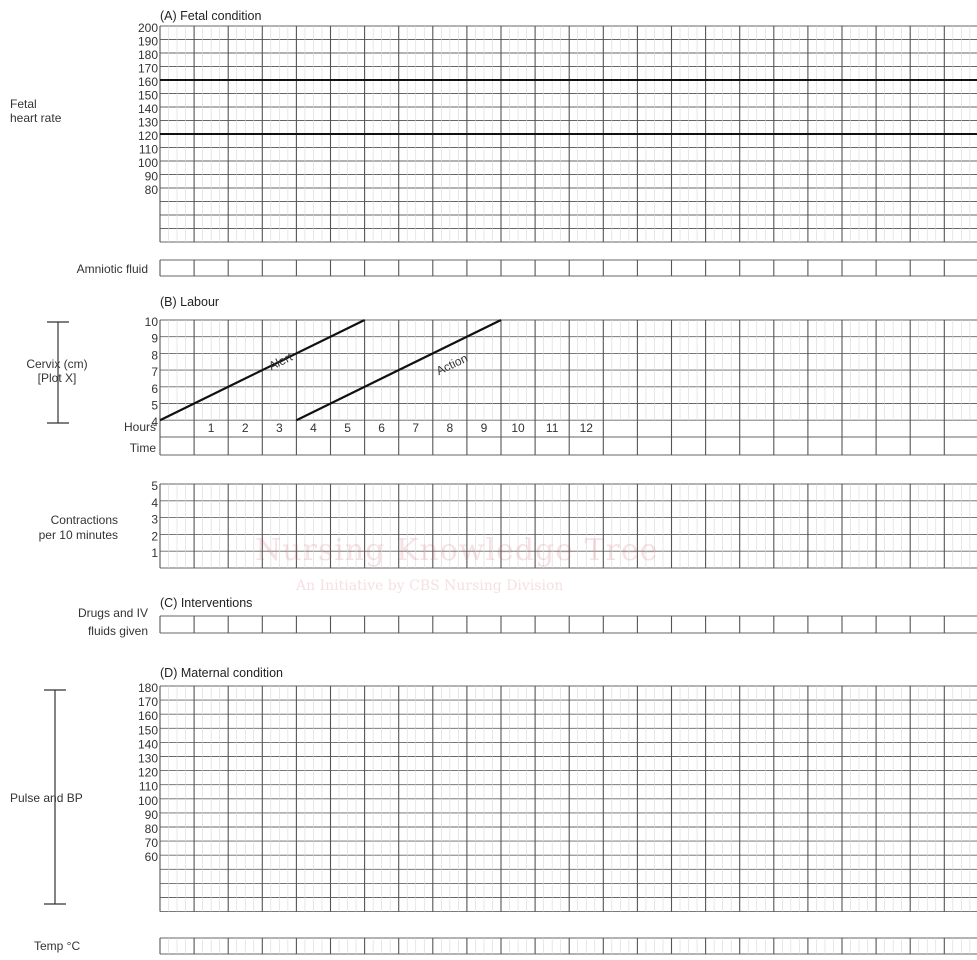 The image size is (977, 960). Describe the element at coordinates (221, 673) in the screenshot. I see `section-maternal-title: (D) Maternal condition` at that location.